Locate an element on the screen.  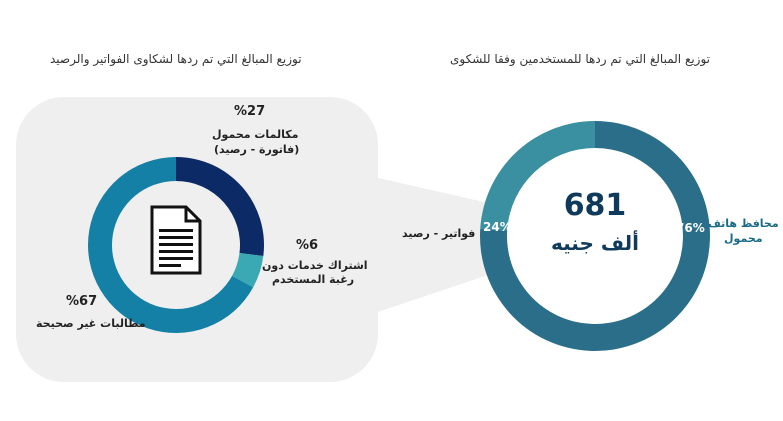
slice-label-bills: فواتير - رصيد is located at coordinates (439, 233).